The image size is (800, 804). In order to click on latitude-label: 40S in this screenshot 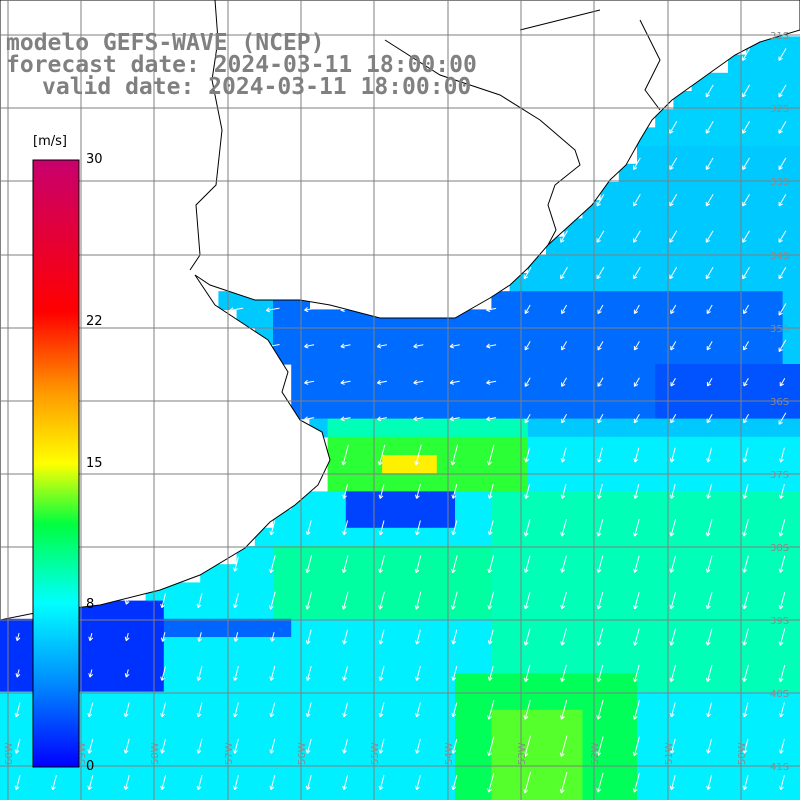, I will do `click(779, 694)`.